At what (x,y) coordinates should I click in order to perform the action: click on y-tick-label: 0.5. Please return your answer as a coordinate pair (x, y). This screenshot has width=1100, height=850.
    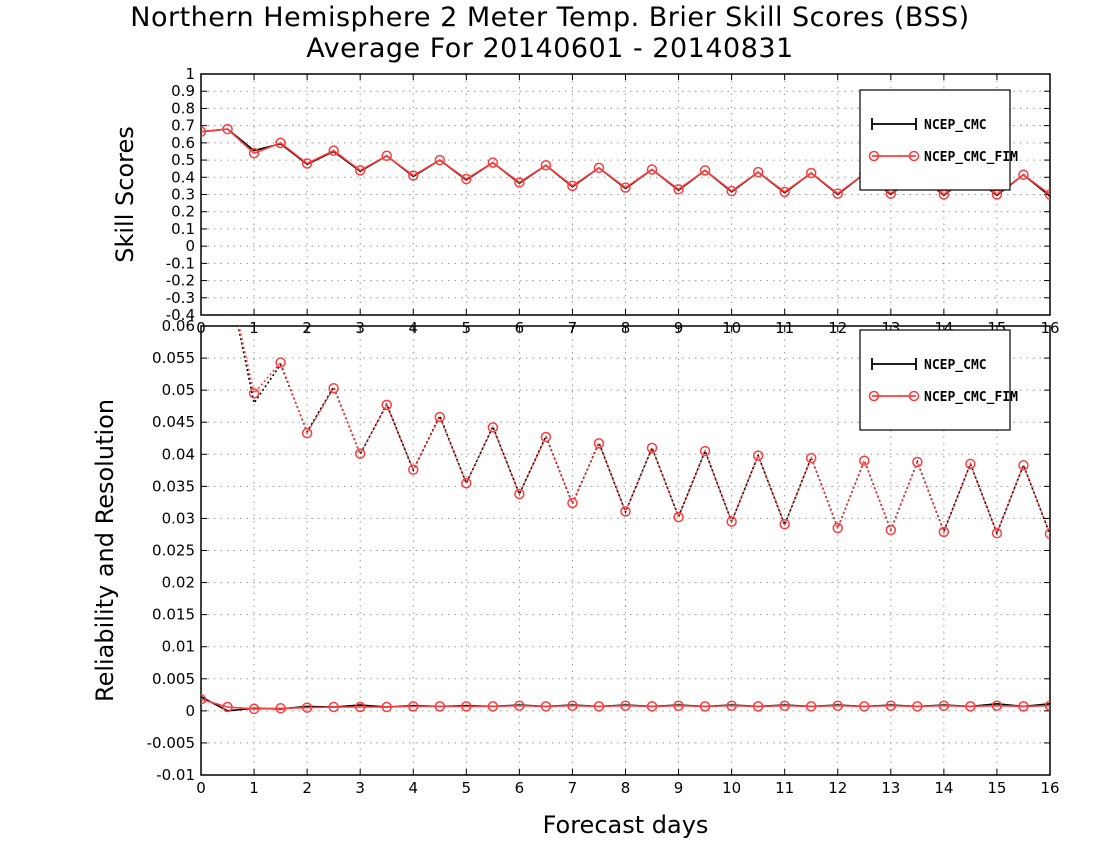
    Looking at the image, I should click on (183, 160).